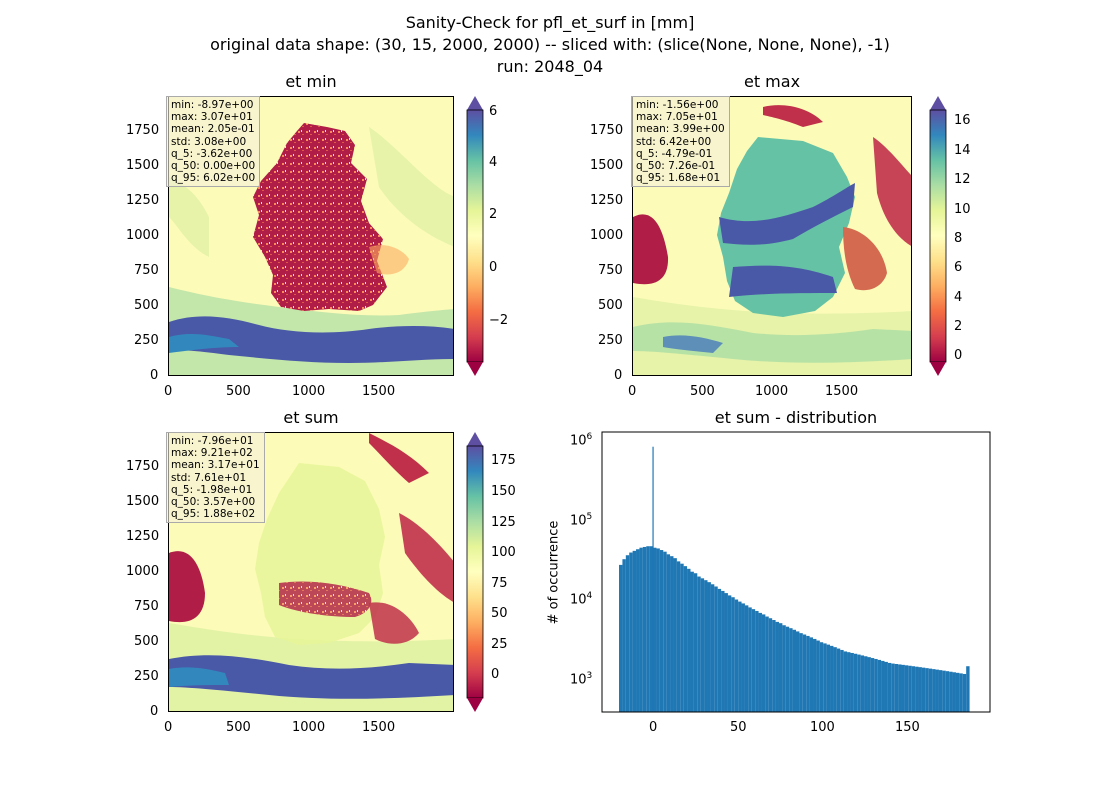 The width and height of the screenshot is (1100, 800). What do you see at coordinates (680, 129) in the screenshot?
I see `et-max-stat-mean: mean: 3.99e+00` at bounding box center [680, 129].